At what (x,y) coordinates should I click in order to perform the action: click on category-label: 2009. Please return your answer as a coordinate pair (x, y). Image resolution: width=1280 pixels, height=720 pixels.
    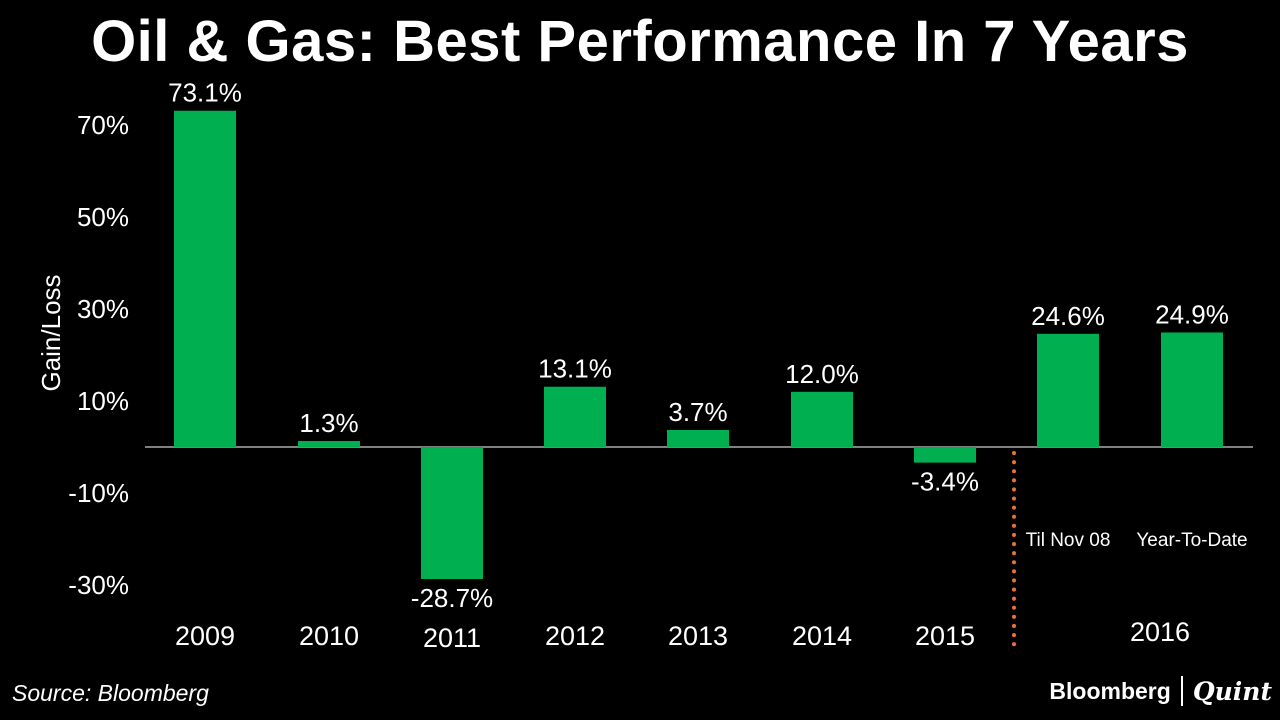
    Looking at the image, I should click on (205, 636).